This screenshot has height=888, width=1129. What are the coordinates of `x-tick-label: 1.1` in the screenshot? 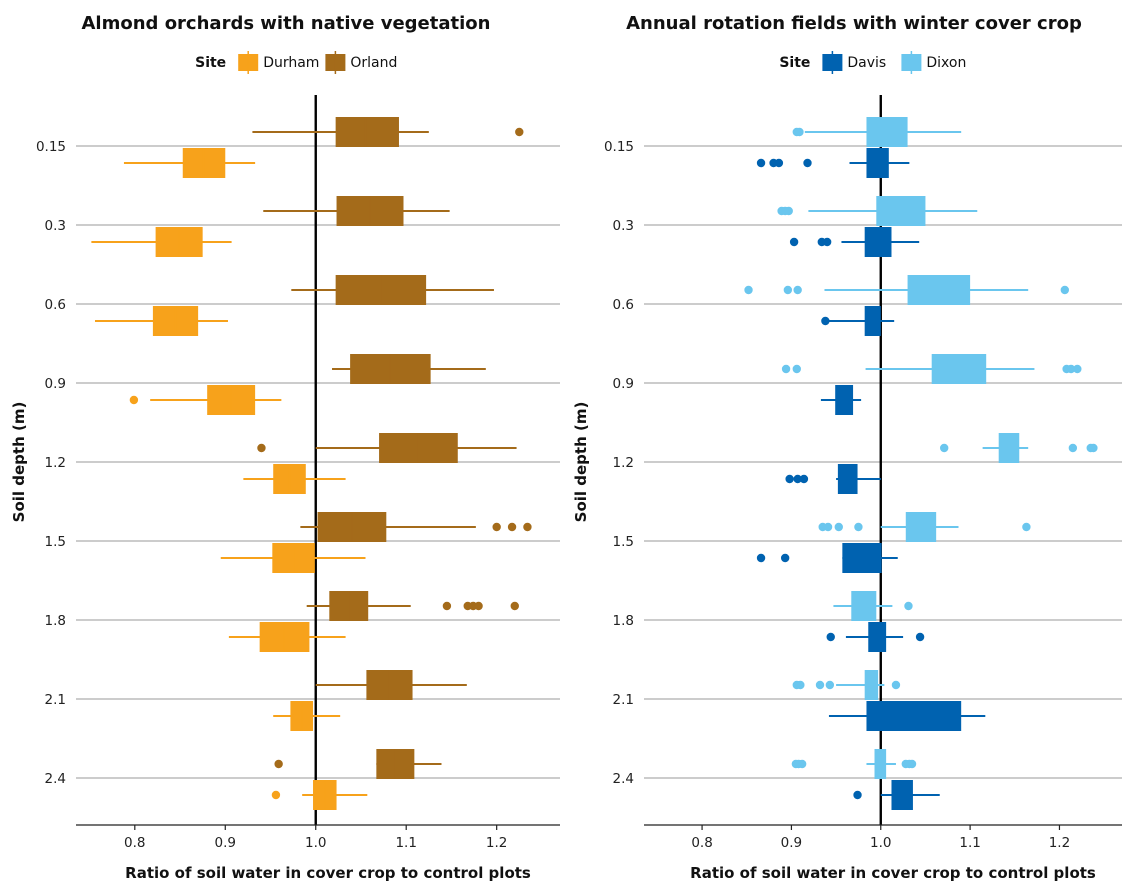 It's located at (405, 843).